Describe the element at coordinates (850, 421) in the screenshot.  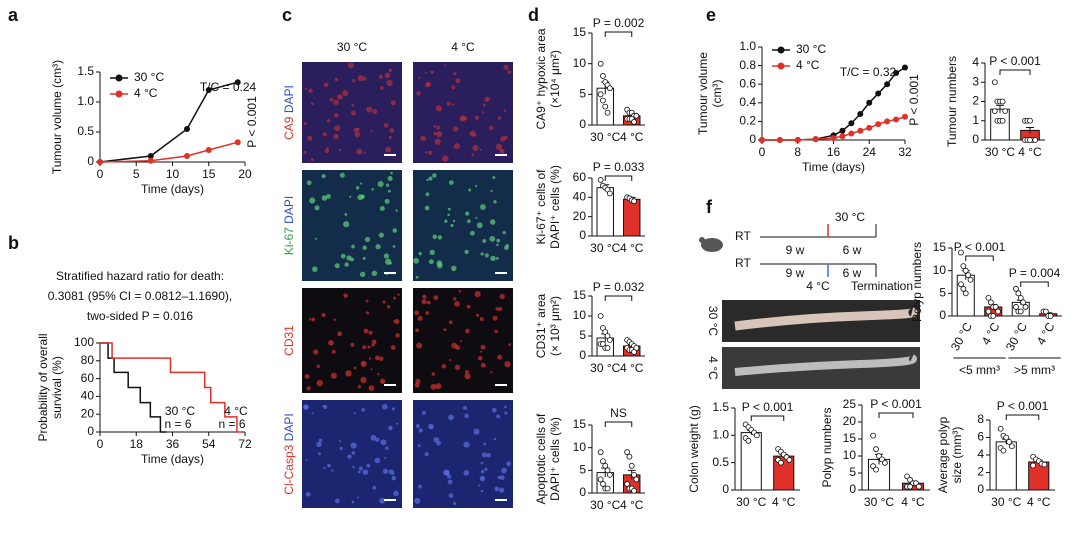
I see `y-tick-label: 20` at that location.